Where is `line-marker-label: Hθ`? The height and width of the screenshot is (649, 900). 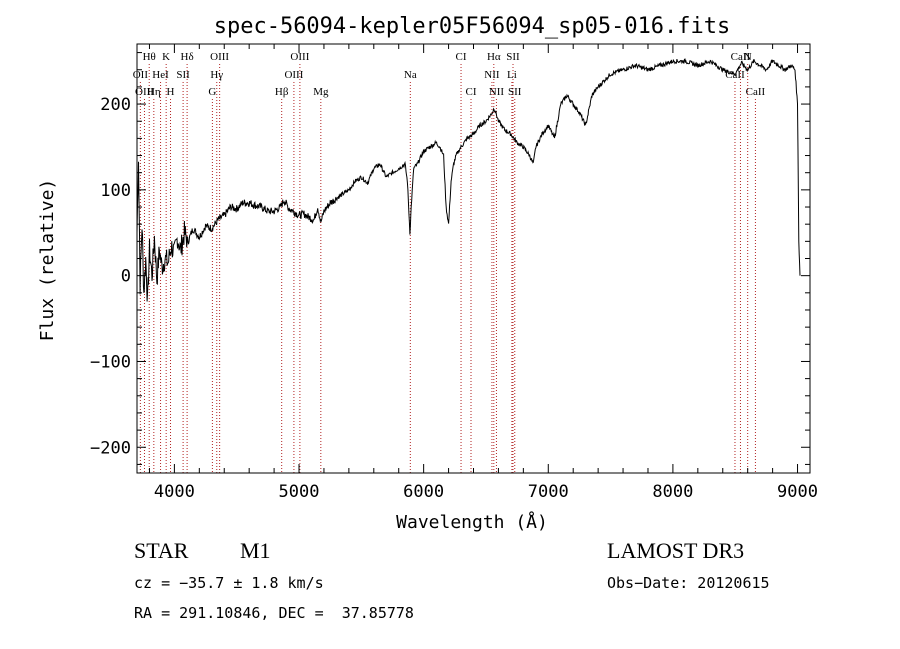
line-marker-label: Hθ is located at coordinates (149, 57).